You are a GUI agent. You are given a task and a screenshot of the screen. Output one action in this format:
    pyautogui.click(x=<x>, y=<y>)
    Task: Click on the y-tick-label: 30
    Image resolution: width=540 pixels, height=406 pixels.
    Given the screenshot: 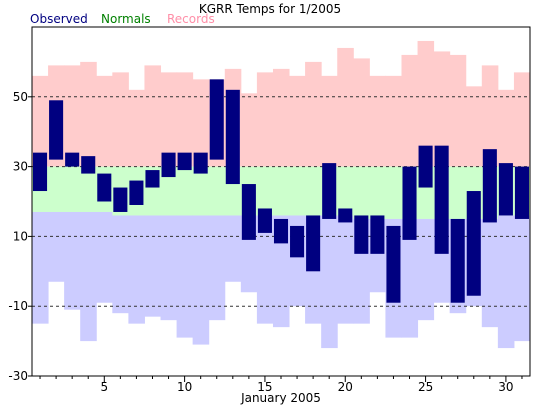 What is the action you would take?
    pyautogui.click(x=20, y=167)
    